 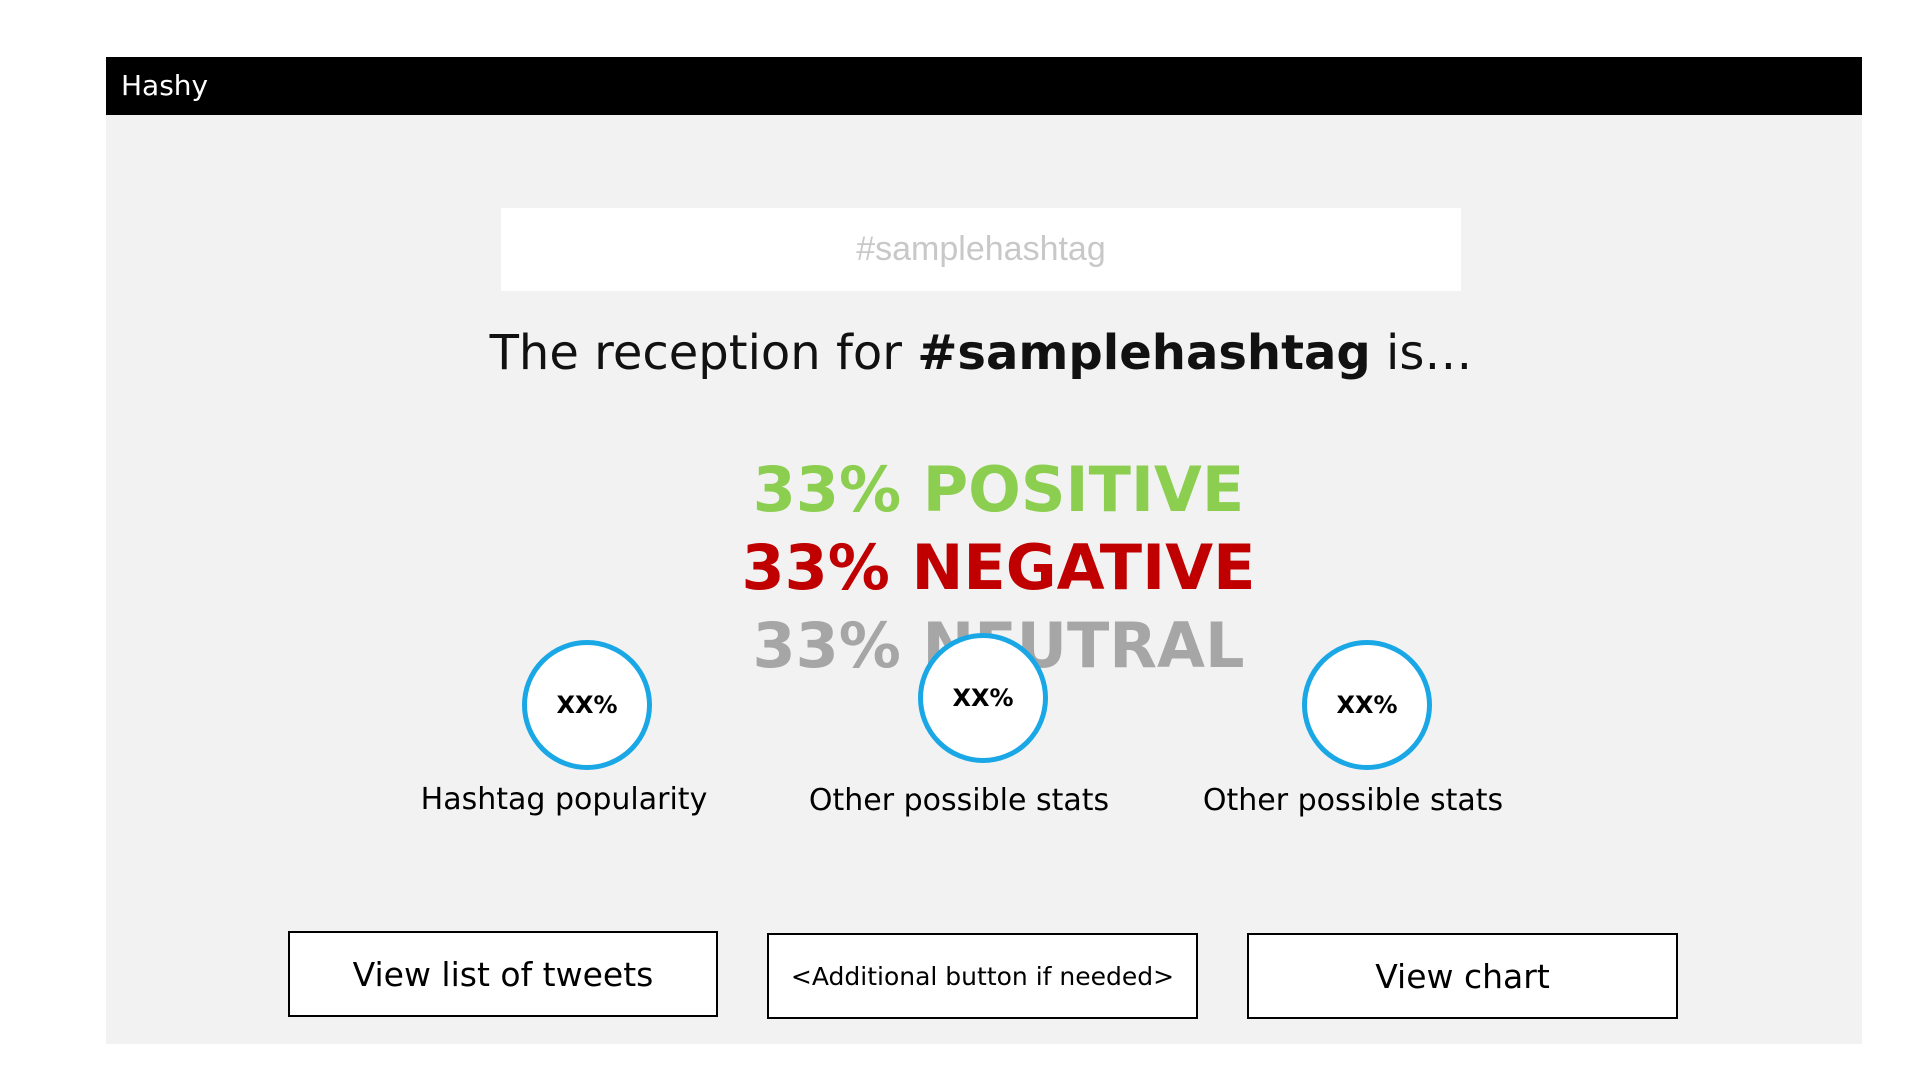 I want to click on other-stat-label-2: Other possible stats, so click(x=1353, y=800).